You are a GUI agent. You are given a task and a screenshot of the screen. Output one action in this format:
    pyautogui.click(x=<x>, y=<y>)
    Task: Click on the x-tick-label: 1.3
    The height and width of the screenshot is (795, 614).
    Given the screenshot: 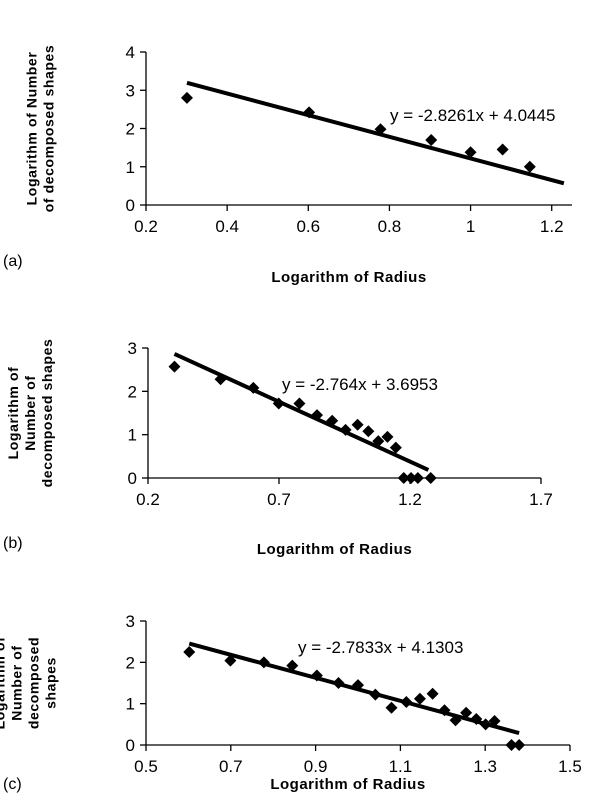 What is the action you would take?
    pyautogui.click(x=485, y=766)
    